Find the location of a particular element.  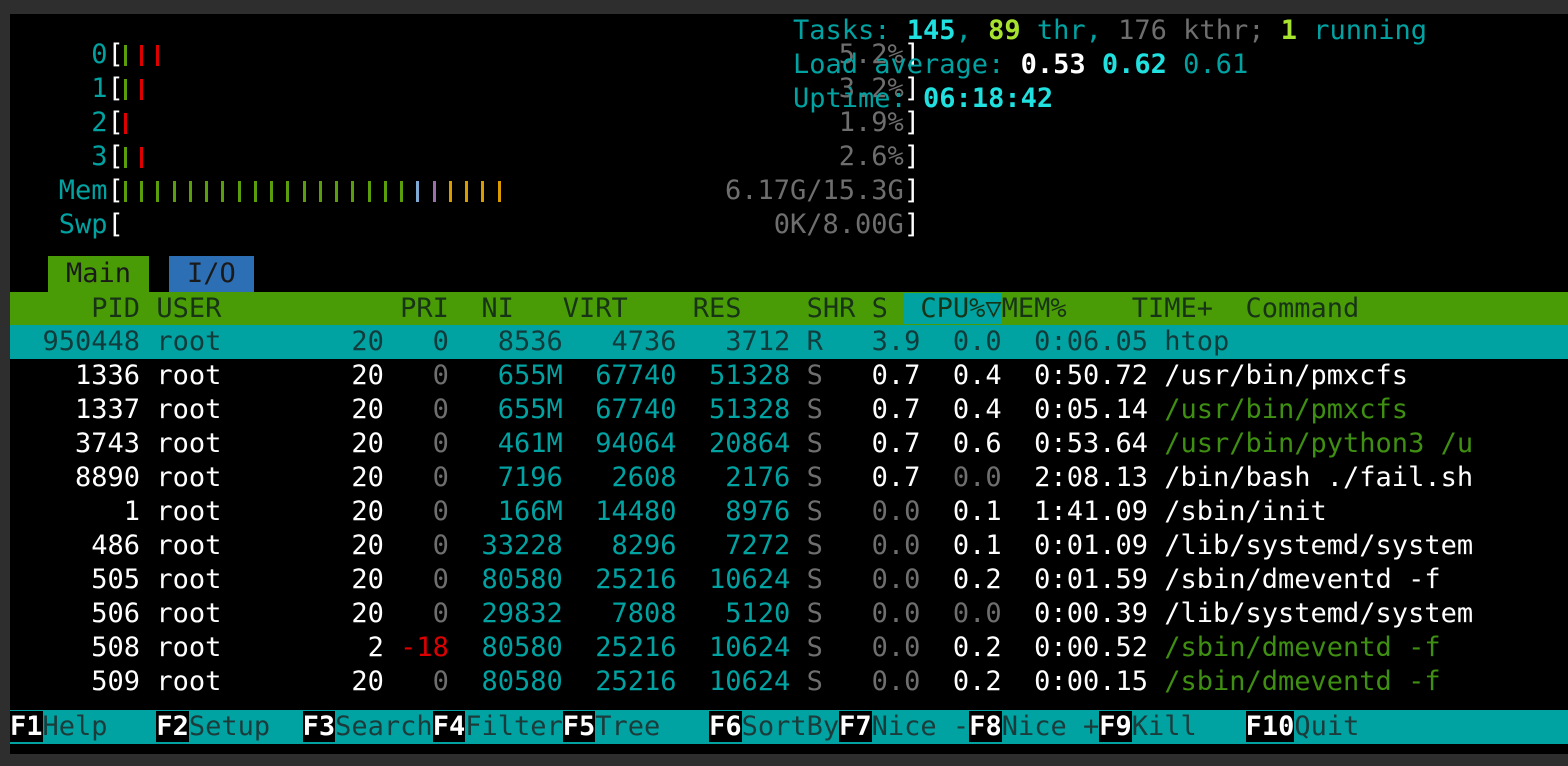

fkey-f1: F1 is located at coordinates (26, 726).